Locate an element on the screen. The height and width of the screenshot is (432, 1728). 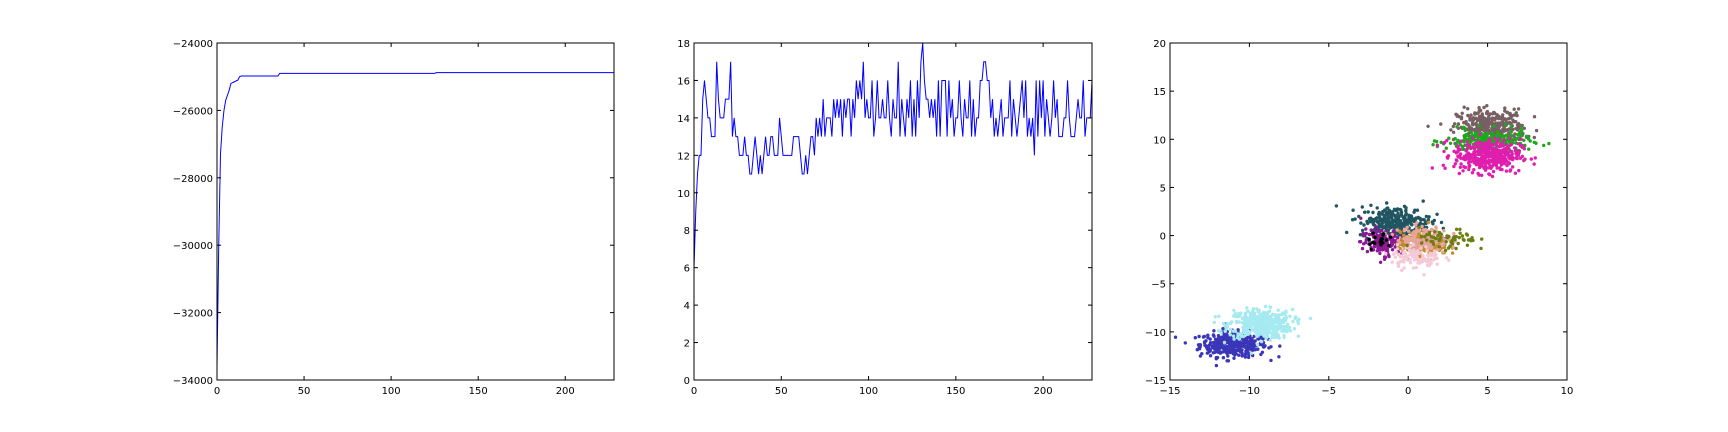
cluster-scatter-y-tick-label: −5 is located at coordinates (1158, 285).